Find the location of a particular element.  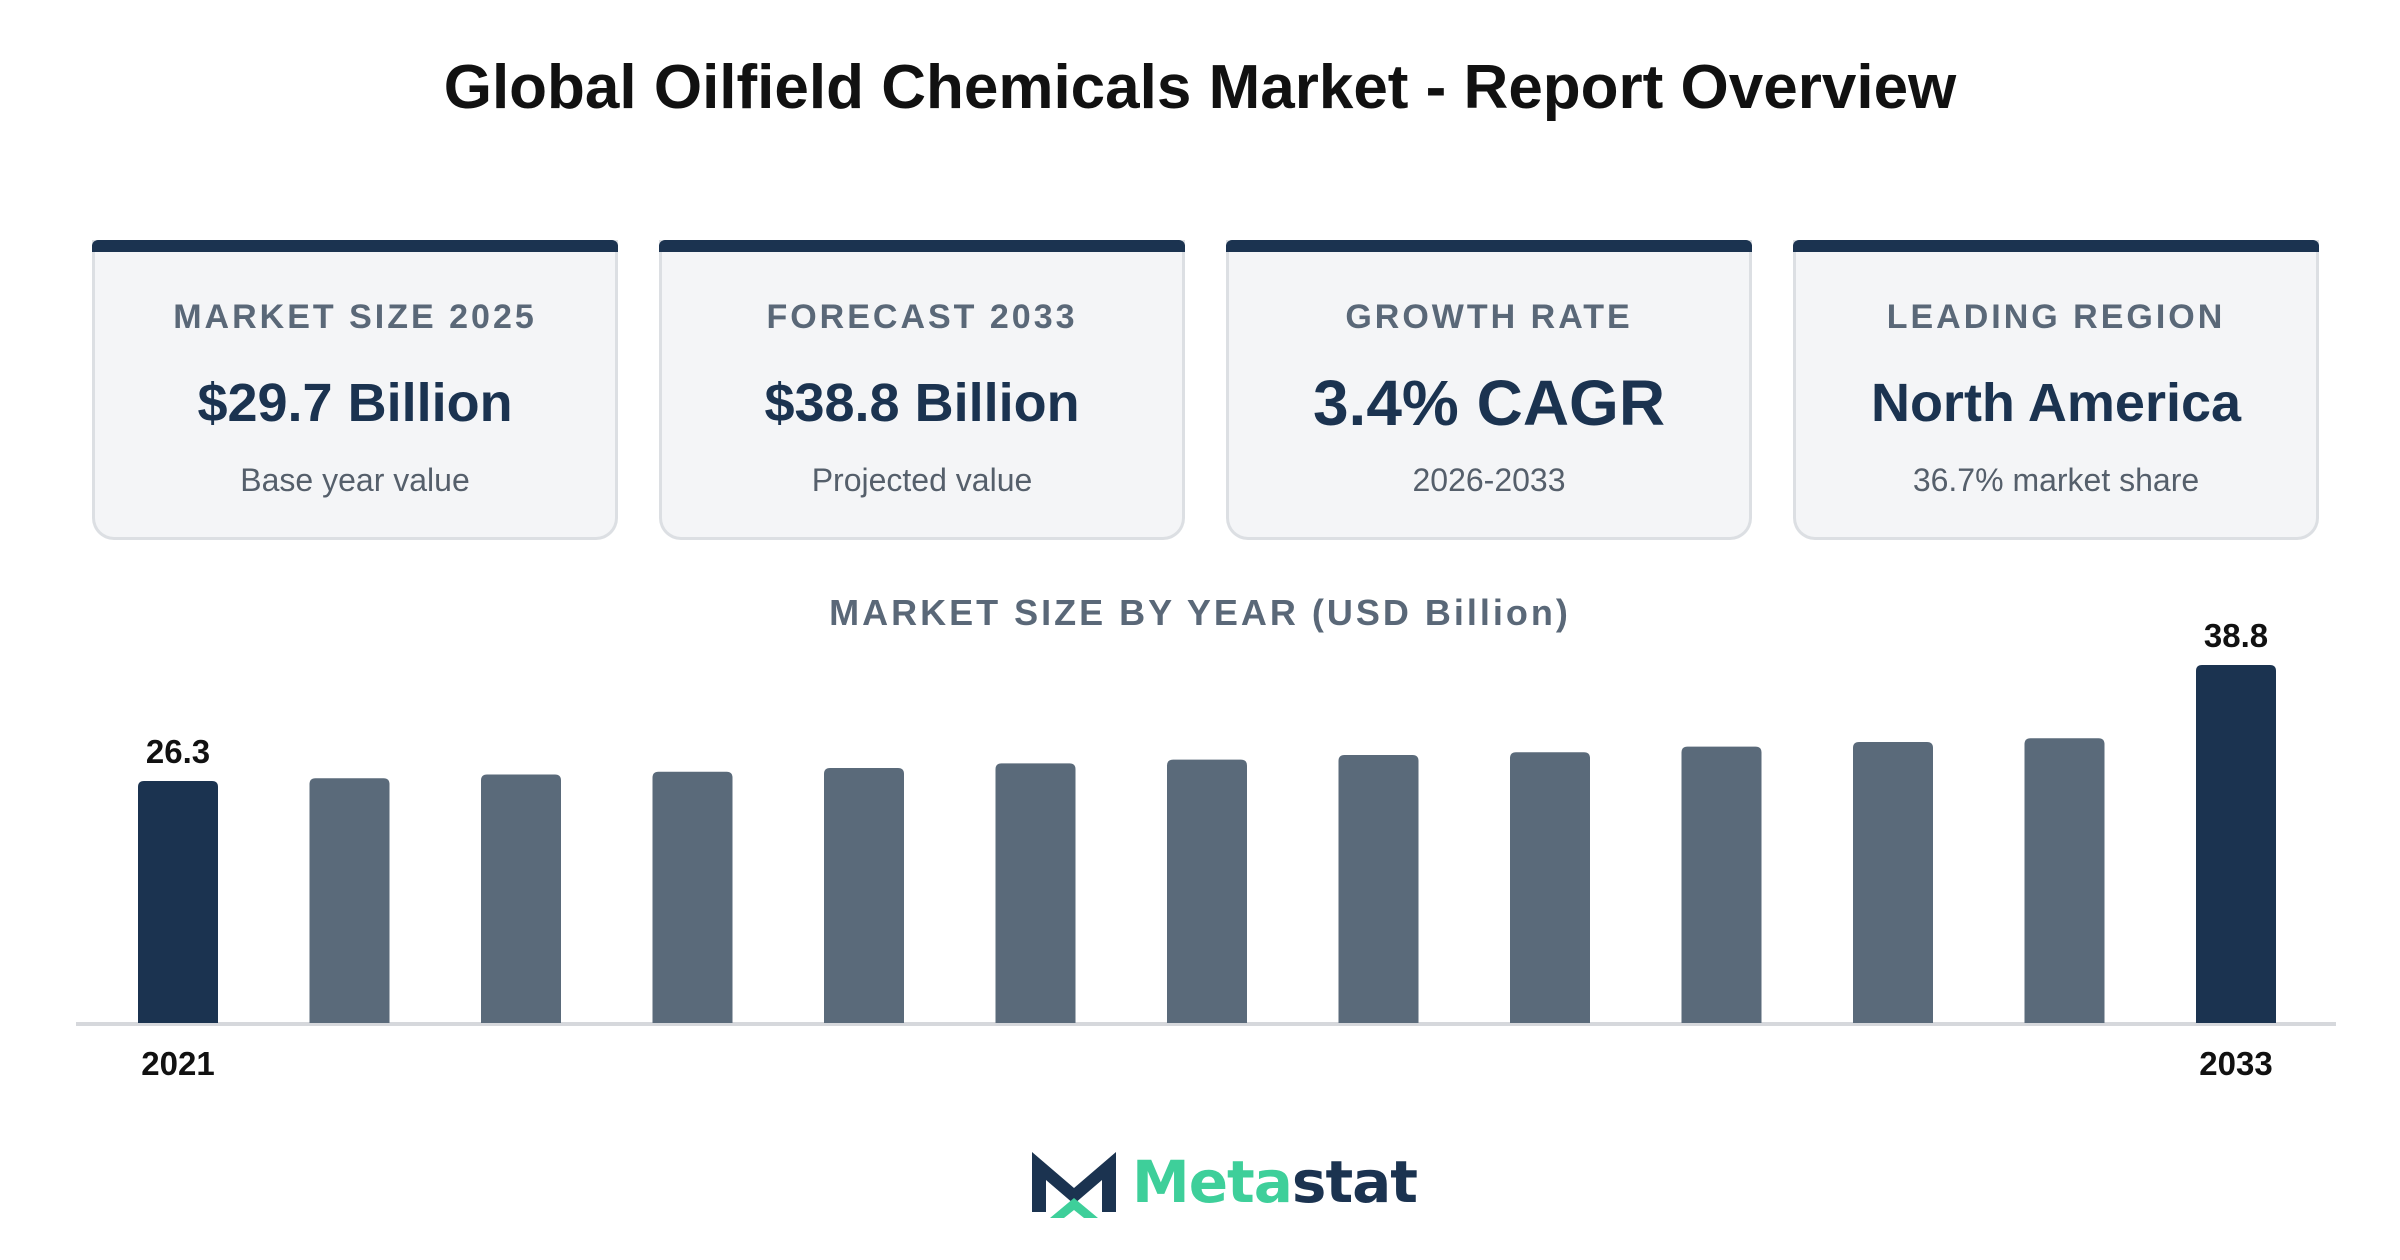

bar-2023 is located at coordinates (521, 898).